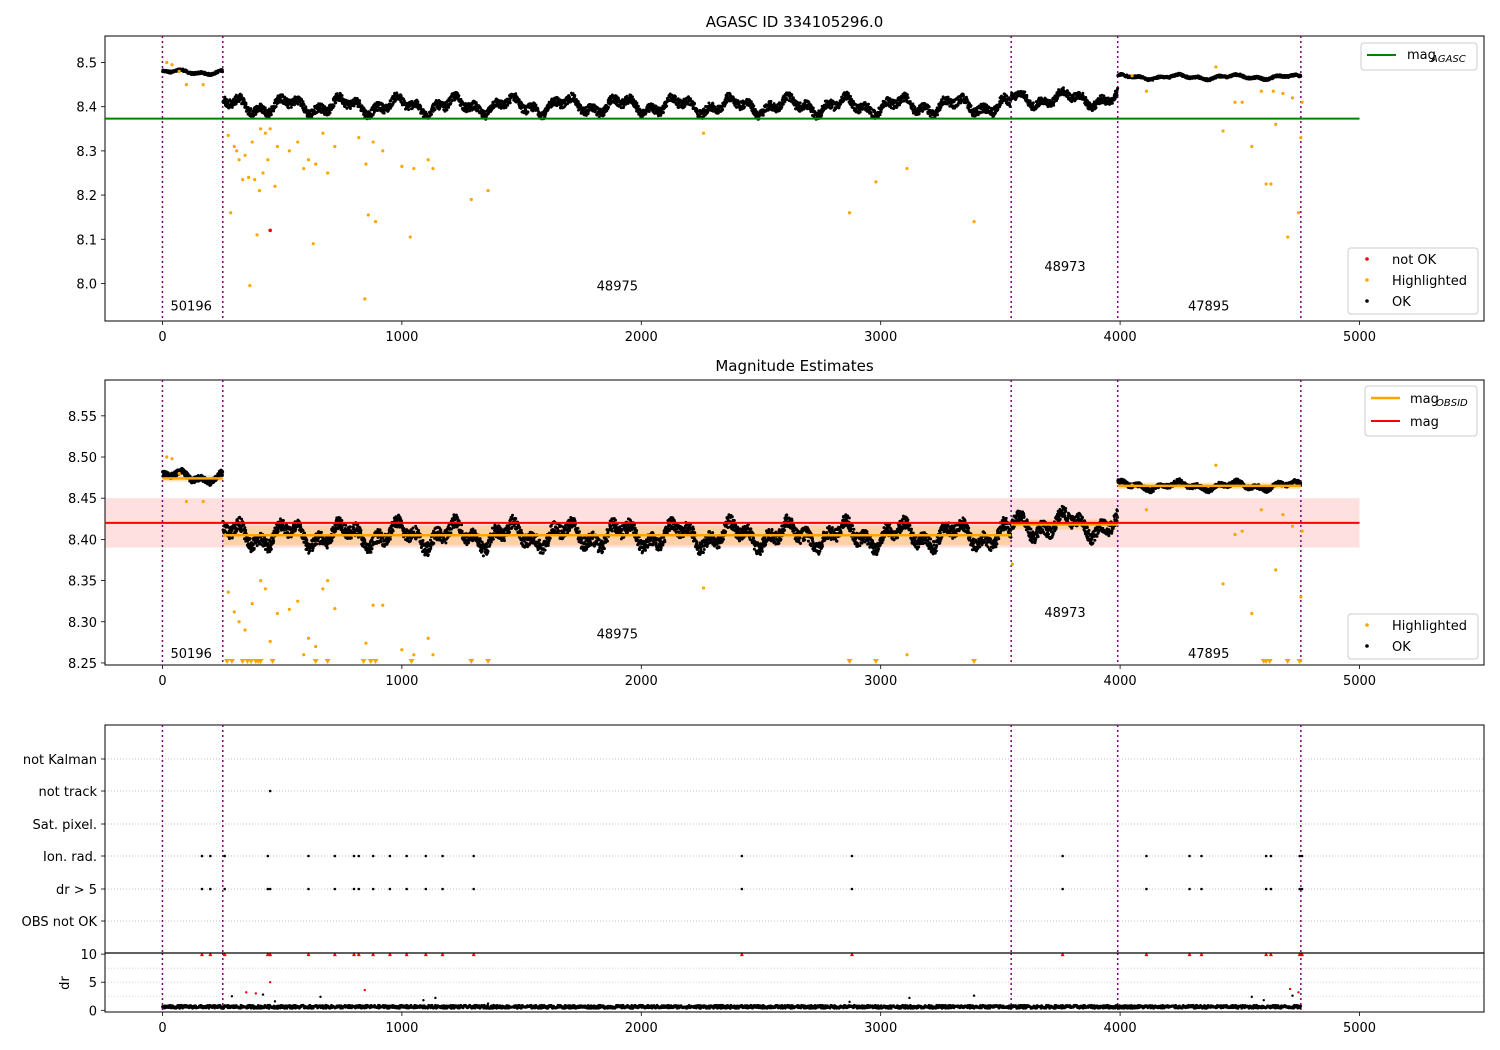 This screenshot has height=1050, width=1500. What do you see at coordinates (1429, 281) in the screenshot?
I see `legend-label: Highlighted` at bounding box center [1429, 281].